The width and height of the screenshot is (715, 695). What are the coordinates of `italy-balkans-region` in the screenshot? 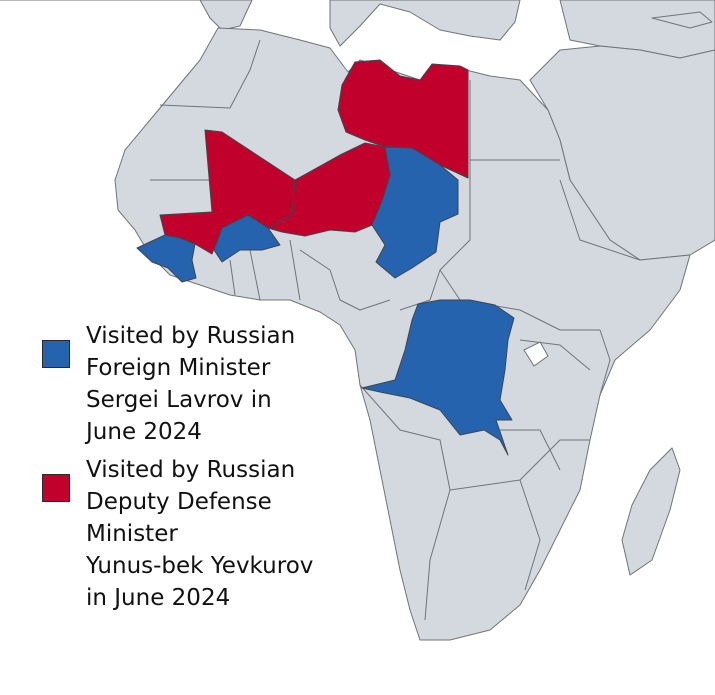 It's located at (425, 23).